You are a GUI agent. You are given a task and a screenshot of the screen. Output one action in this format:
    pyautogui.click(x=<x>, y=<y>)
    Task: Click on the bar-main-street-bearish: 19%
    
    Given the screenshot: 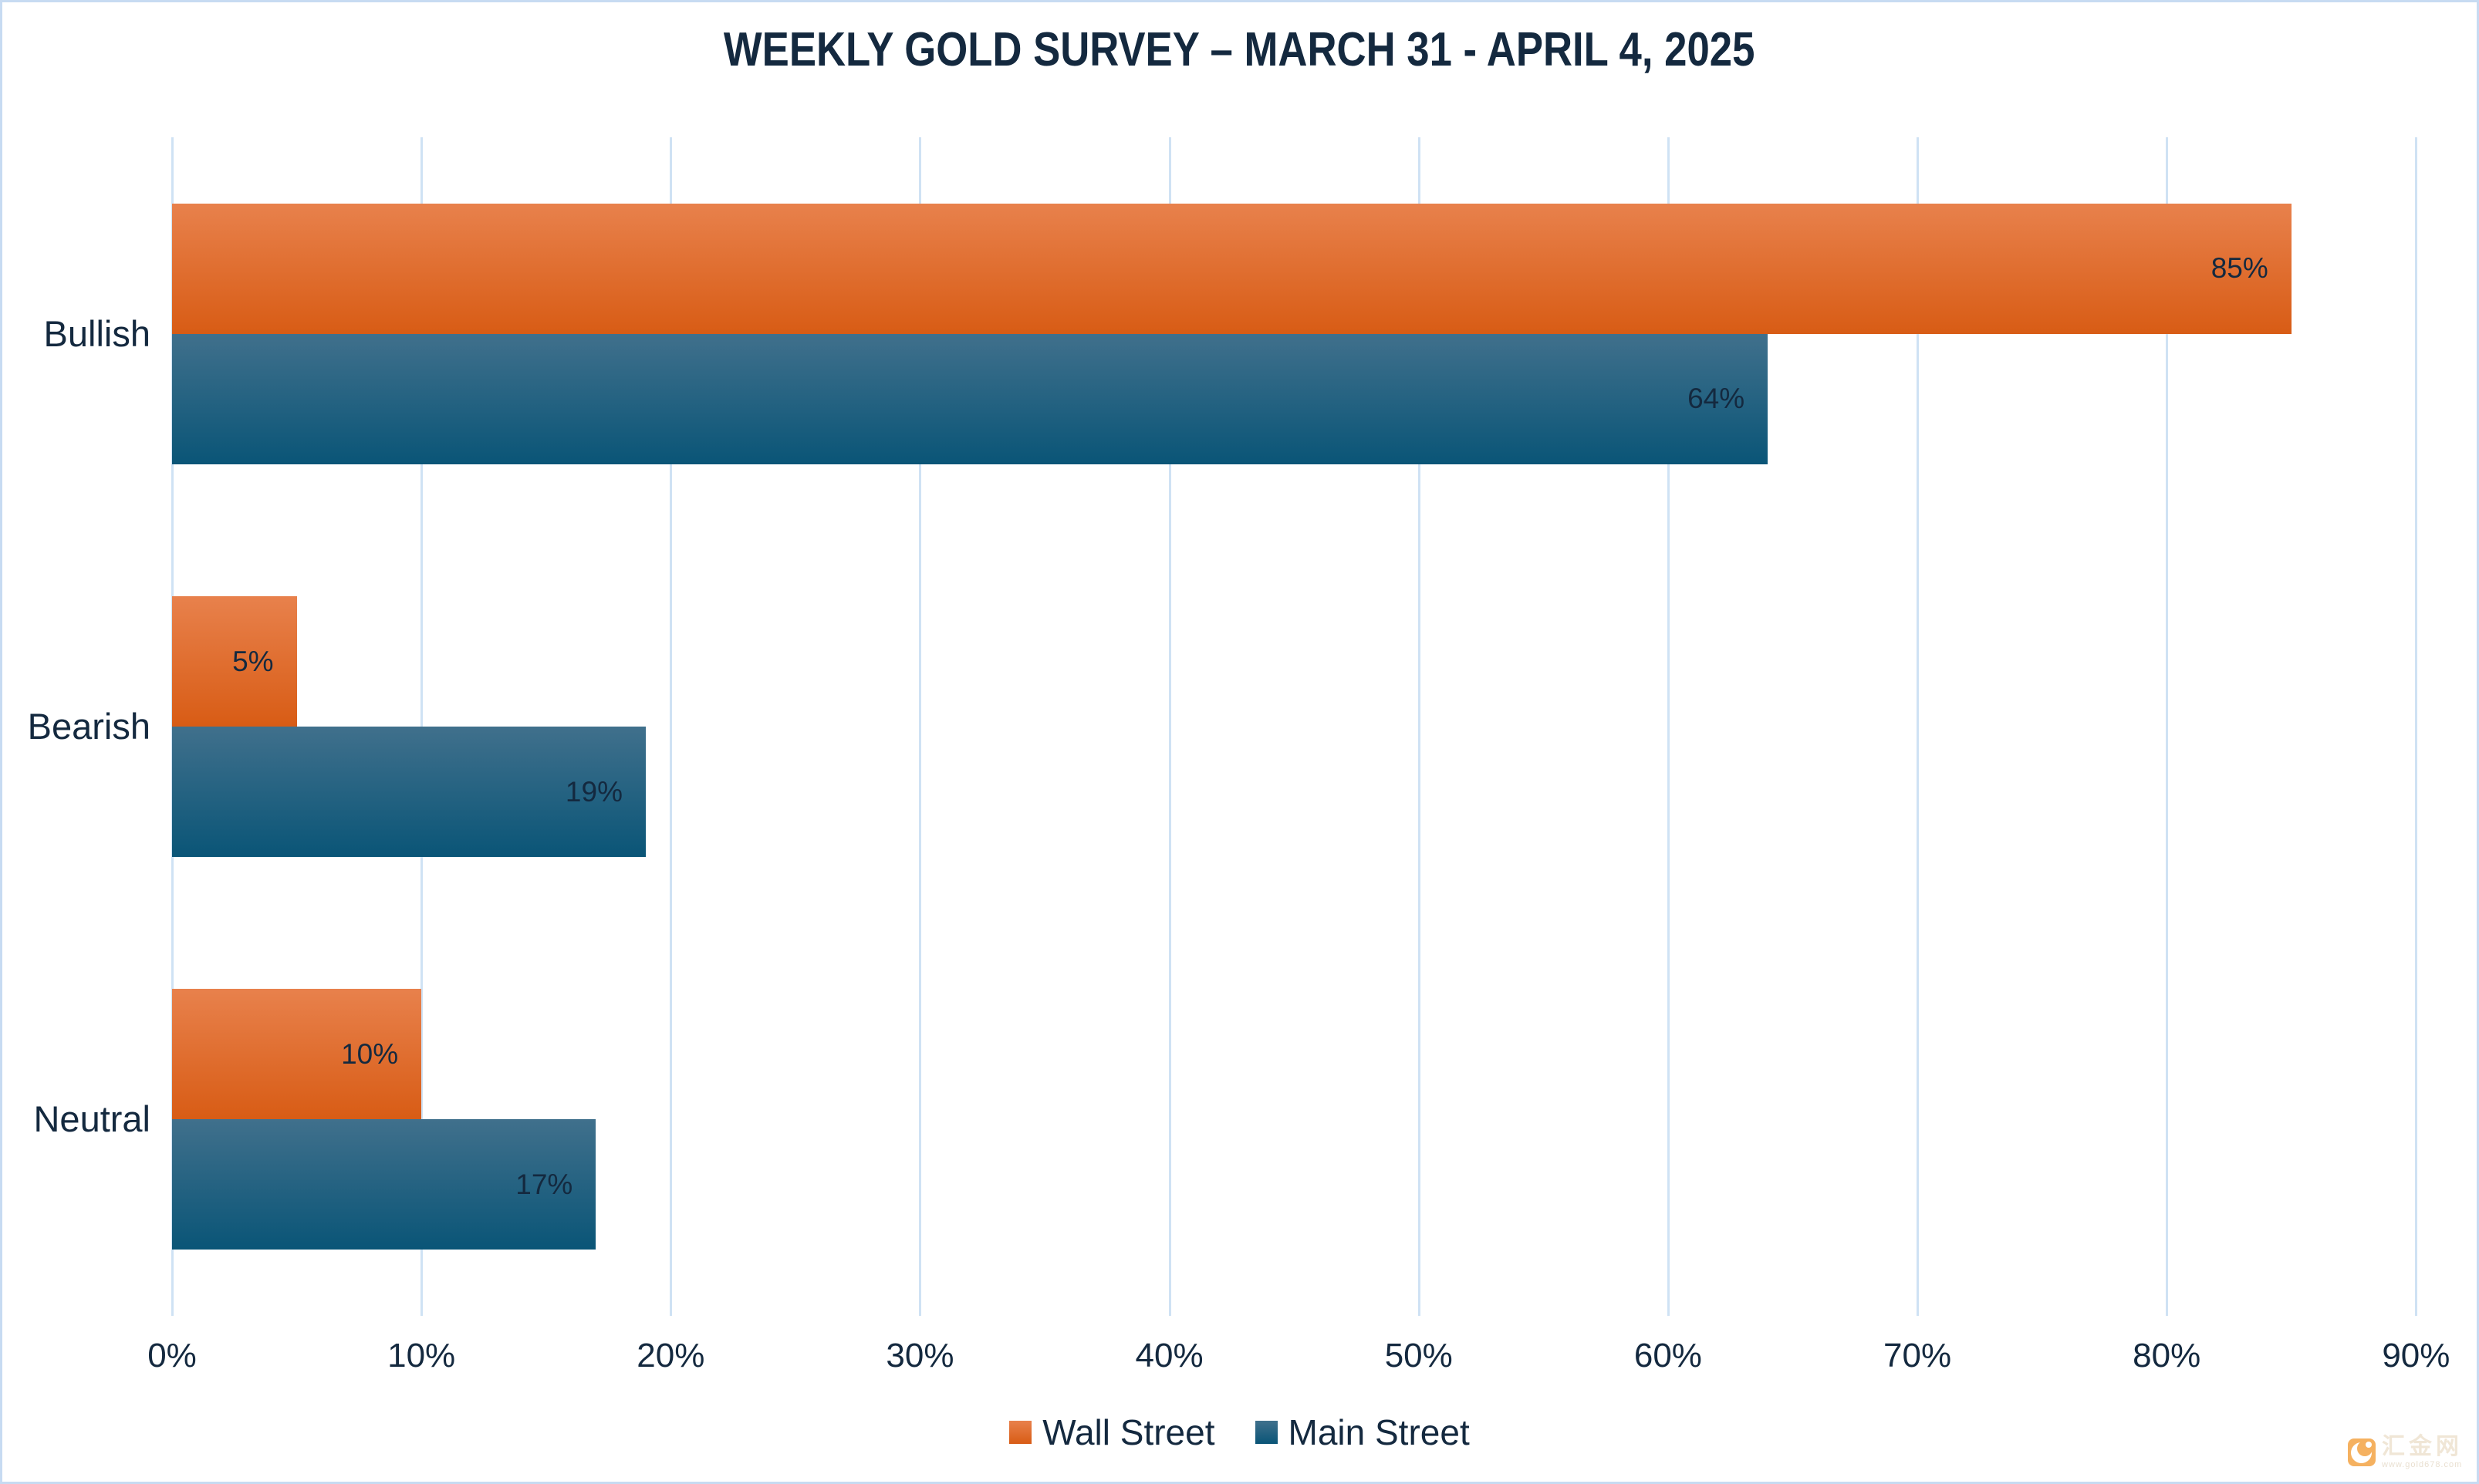 What is the action you would take?
    pyautogui.click(x=409, y=792)
    